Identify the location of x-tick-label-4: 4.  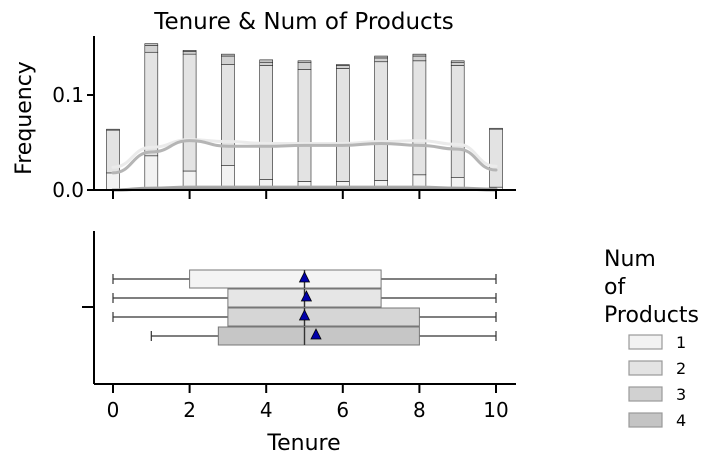
(266, 410).